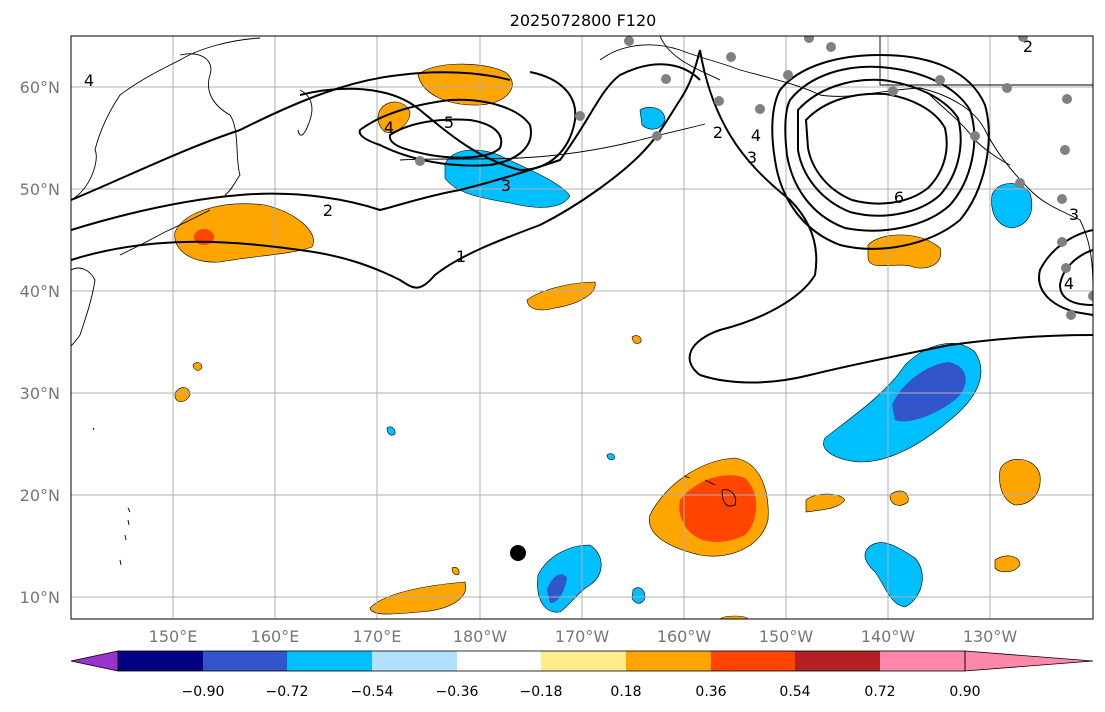 This screenshot has width=1105, height=712. What do you see at coordinates (377, 636) in the screenshot?
I see `lon-label: 170°E` at bounding box center [377, 636].